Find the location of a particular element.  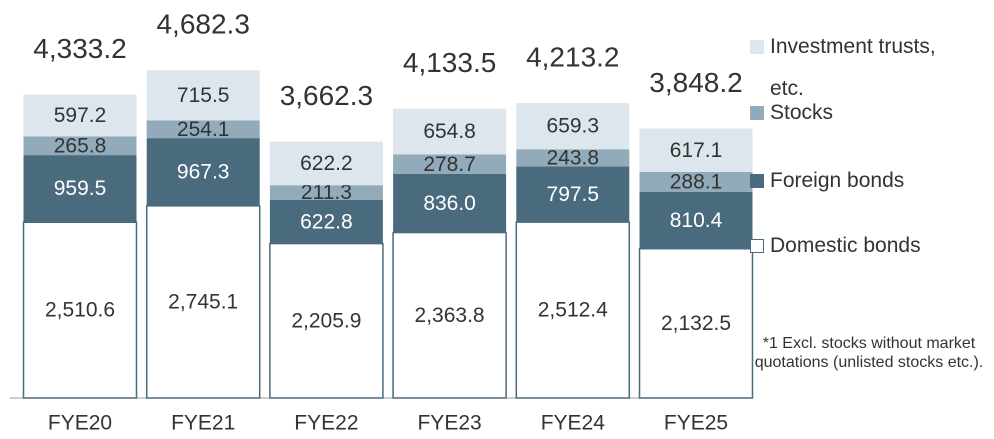

data-label: 654.8 is located at coordinates (449, 131).